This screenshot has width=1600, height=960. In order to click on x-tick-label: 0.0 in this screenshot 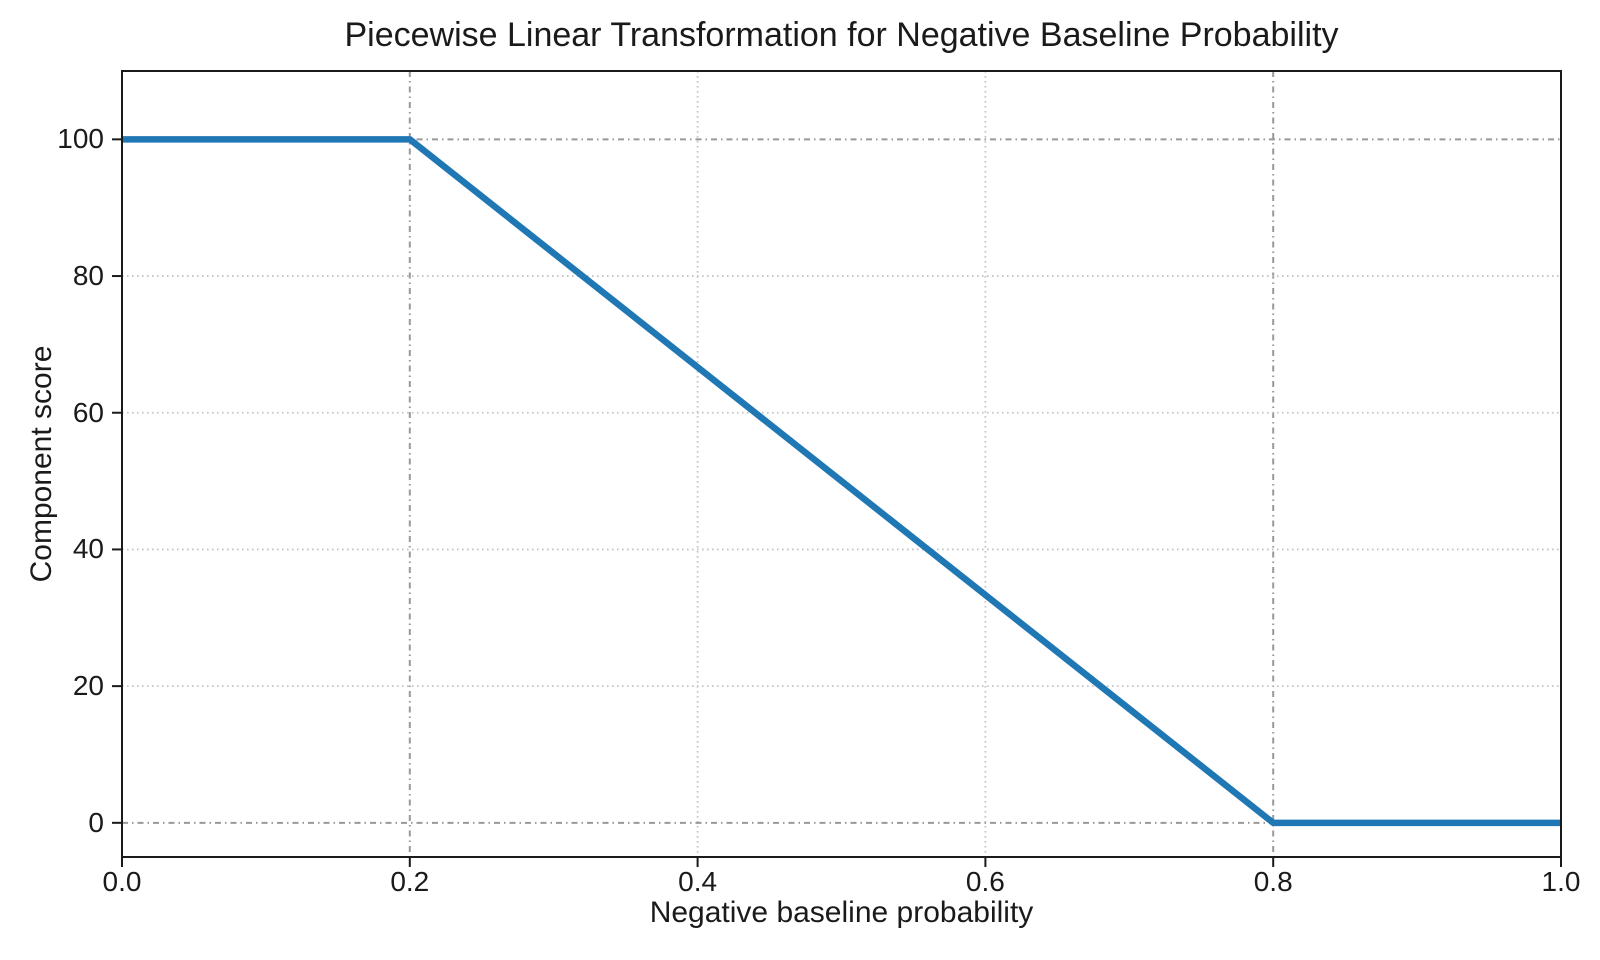, I will do `click(122, 881)`.